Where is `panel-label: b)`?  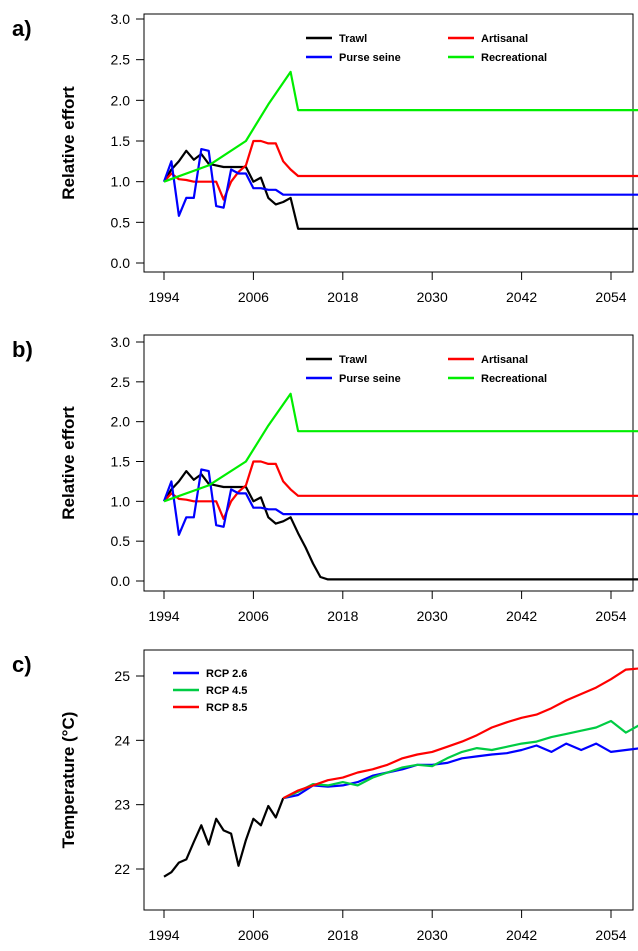
panel-label: b) is located at coordinates (22, 349).